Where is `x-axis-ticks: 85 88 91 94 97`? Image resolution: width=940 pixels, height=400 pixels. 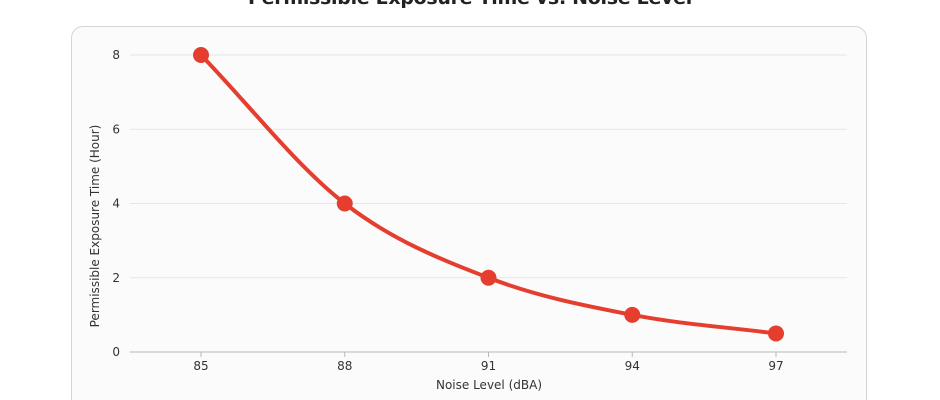
x-axis-ticks: 85 88 91 94 97 is located at coordinates (488, 362).